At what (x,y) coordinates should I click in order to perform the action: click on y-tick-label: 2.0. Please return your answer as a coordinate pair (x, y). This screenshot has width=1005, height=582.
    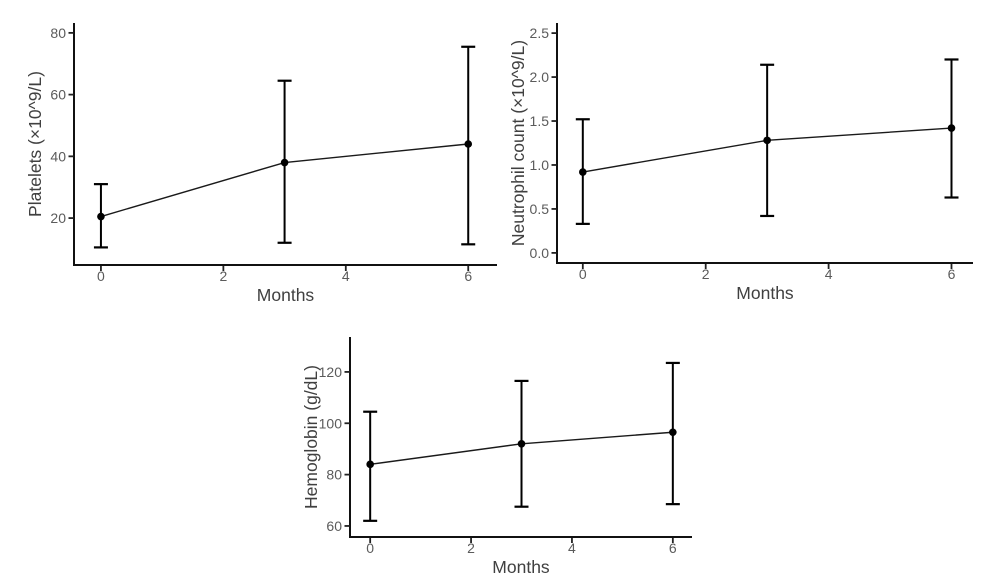
    Looking at the image, I should click on (540, 77).